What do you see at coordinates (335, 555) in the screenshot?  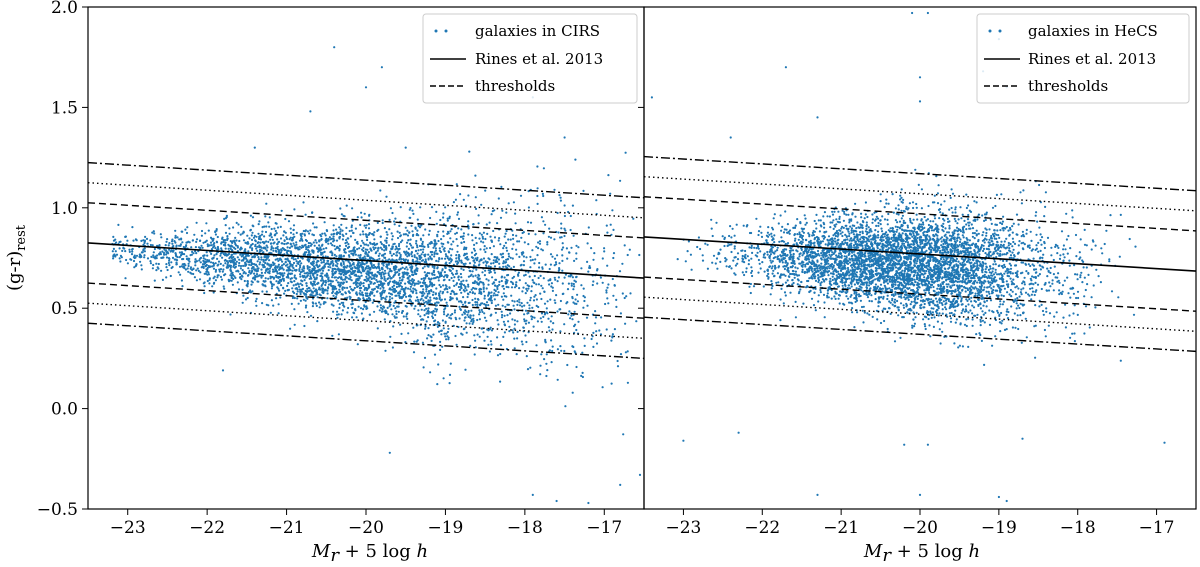 I see `left-x-axis-label-sub: r` at bounding box center [335, 555].